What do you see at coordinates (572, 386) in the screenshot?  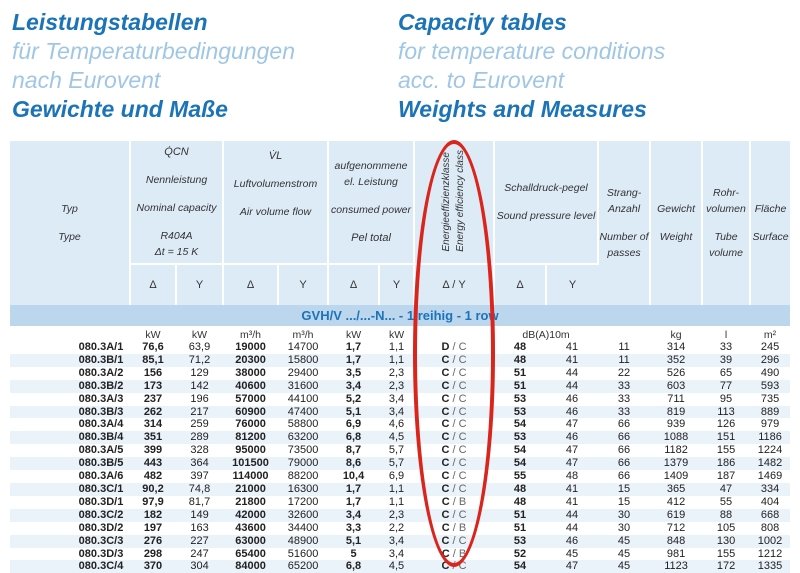 I see `table-cell: 44` at bounding box center [572, 386].